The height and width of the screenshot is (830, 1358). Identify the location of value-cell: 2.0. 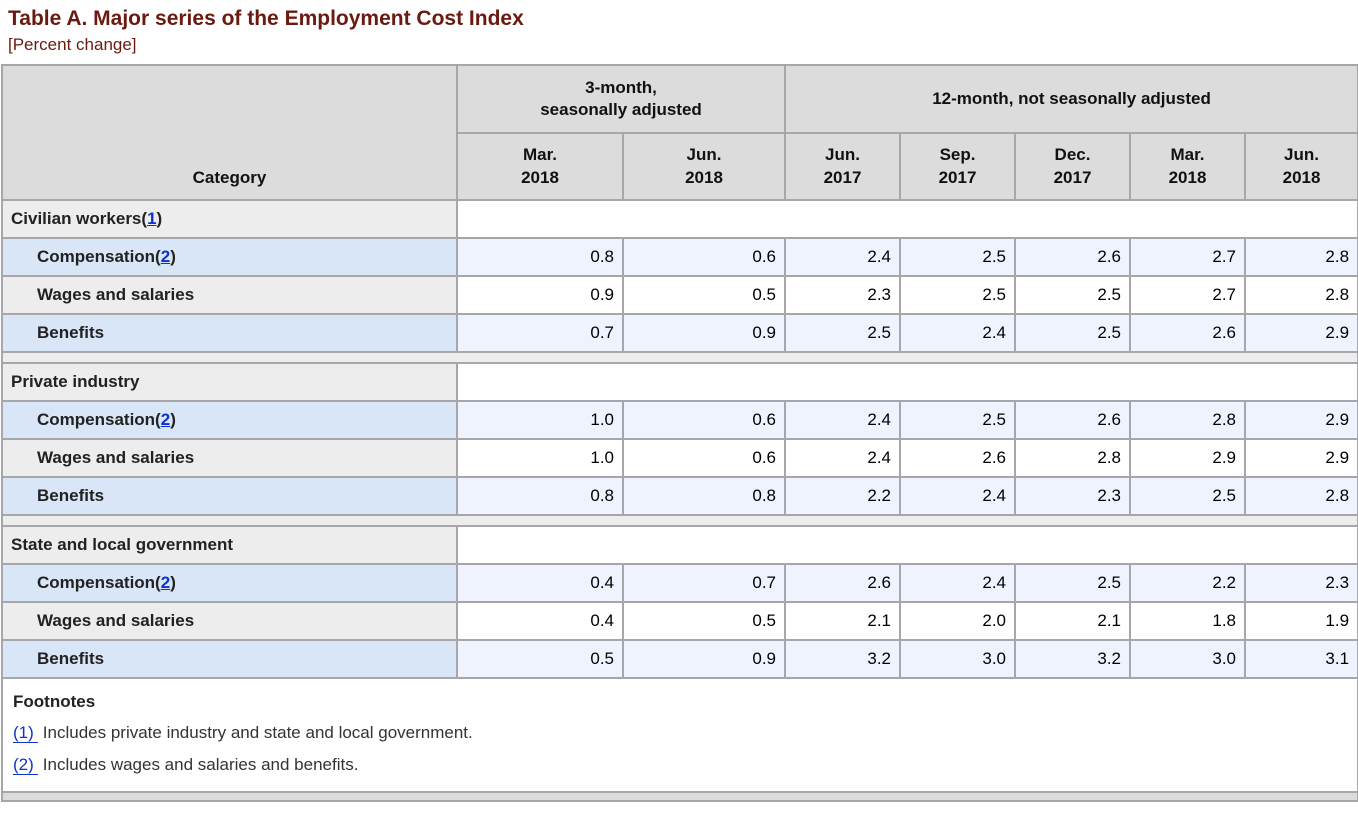
(958, 621).